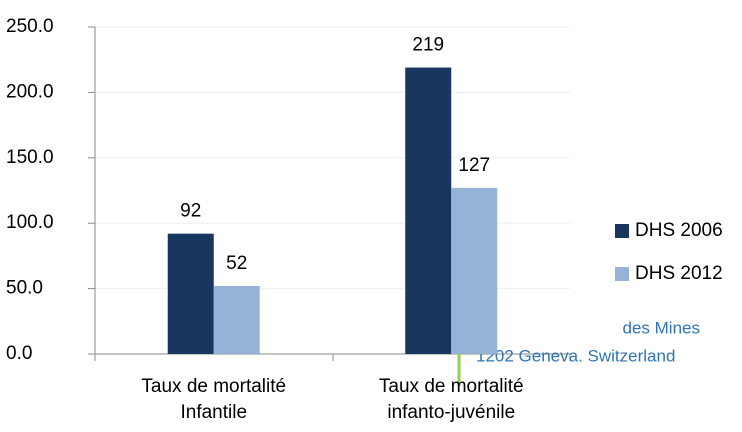 The width and height of the screenshot is (742, 432). I want to click on data-label: 52, so click(236, 263).